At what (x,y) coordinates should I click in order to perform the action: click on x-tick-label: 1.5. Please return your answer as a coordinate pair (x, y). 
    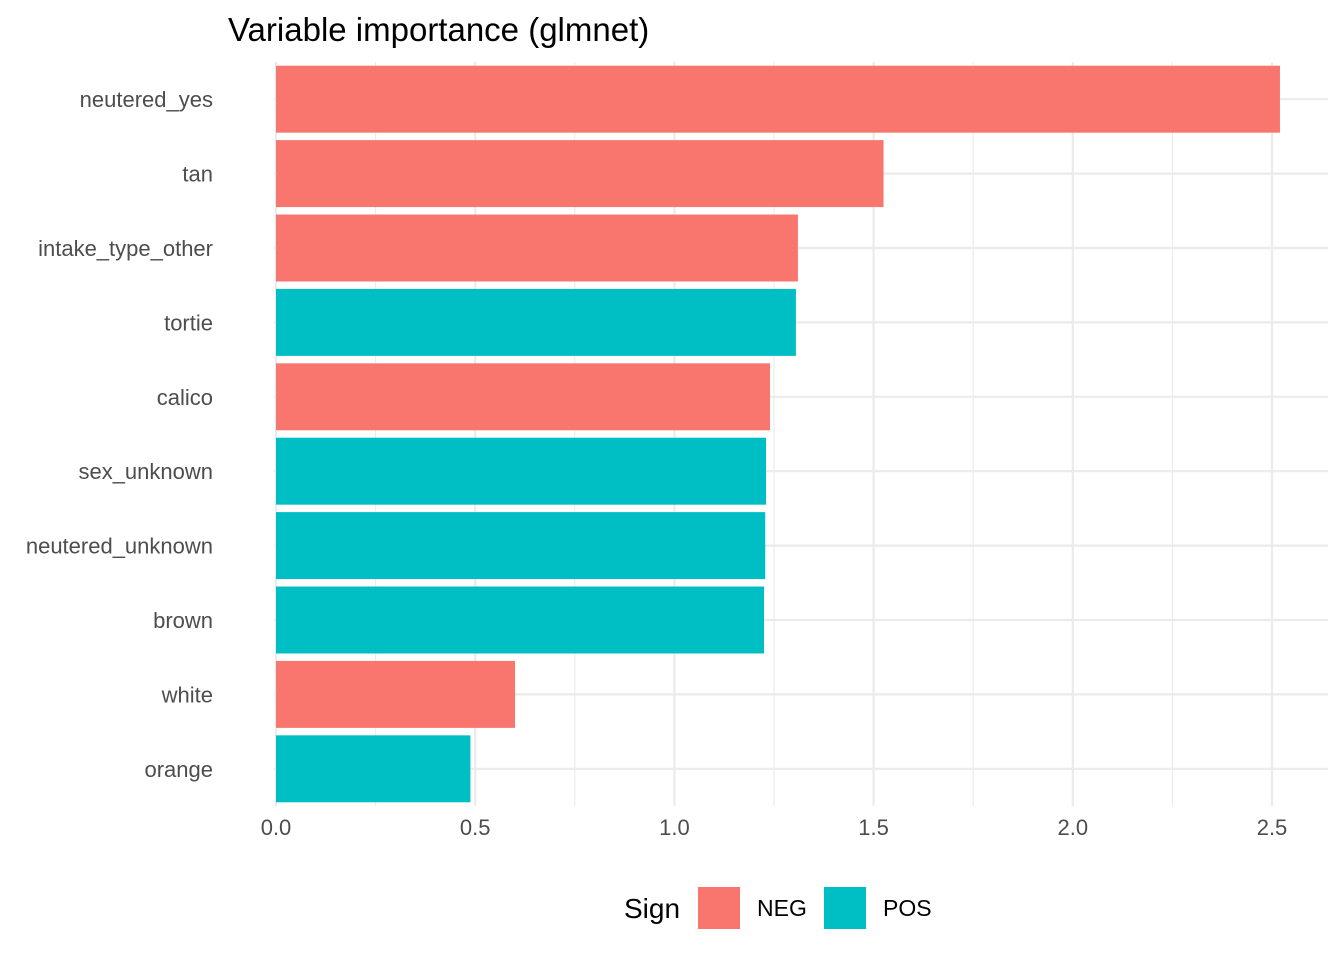
    Looking at the image, I should click on (873, 827).